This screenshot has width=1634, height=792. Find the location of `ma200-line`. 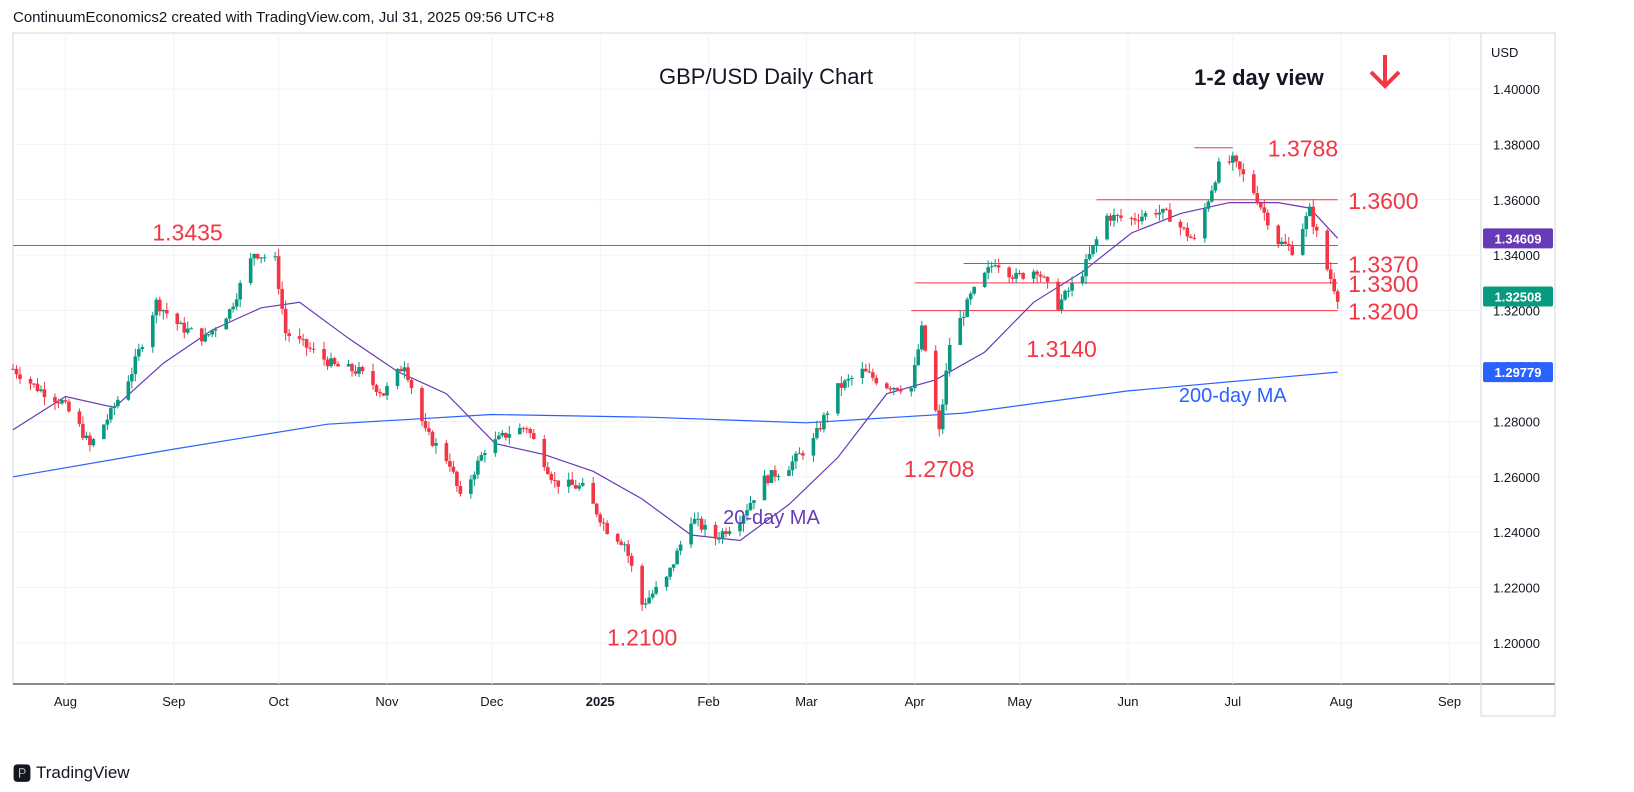

ma200-line is located at coordinates (675, 424).